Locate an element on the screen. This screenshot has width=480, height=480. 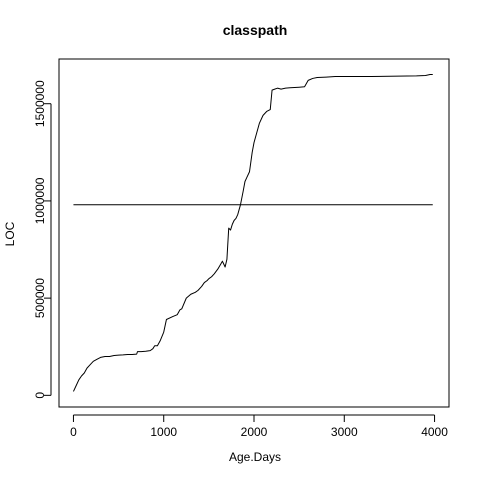
x-tick-label: 2000 is located at coordinates (254, 432).